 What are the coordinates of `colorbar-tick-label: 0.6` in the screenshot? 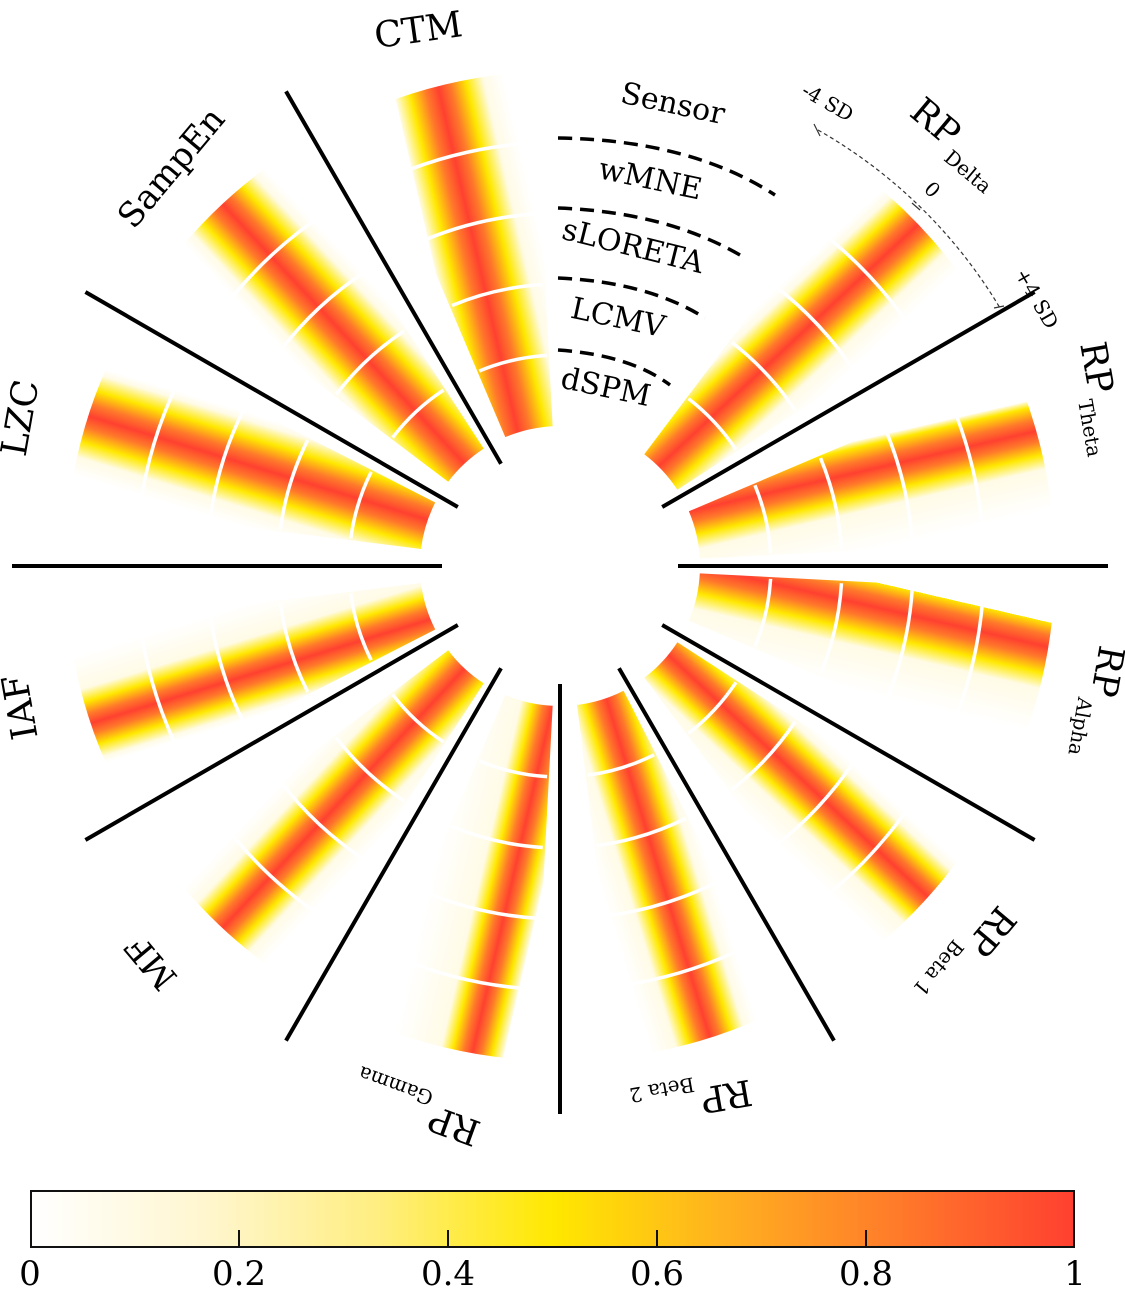 It's located at (657, 1274).